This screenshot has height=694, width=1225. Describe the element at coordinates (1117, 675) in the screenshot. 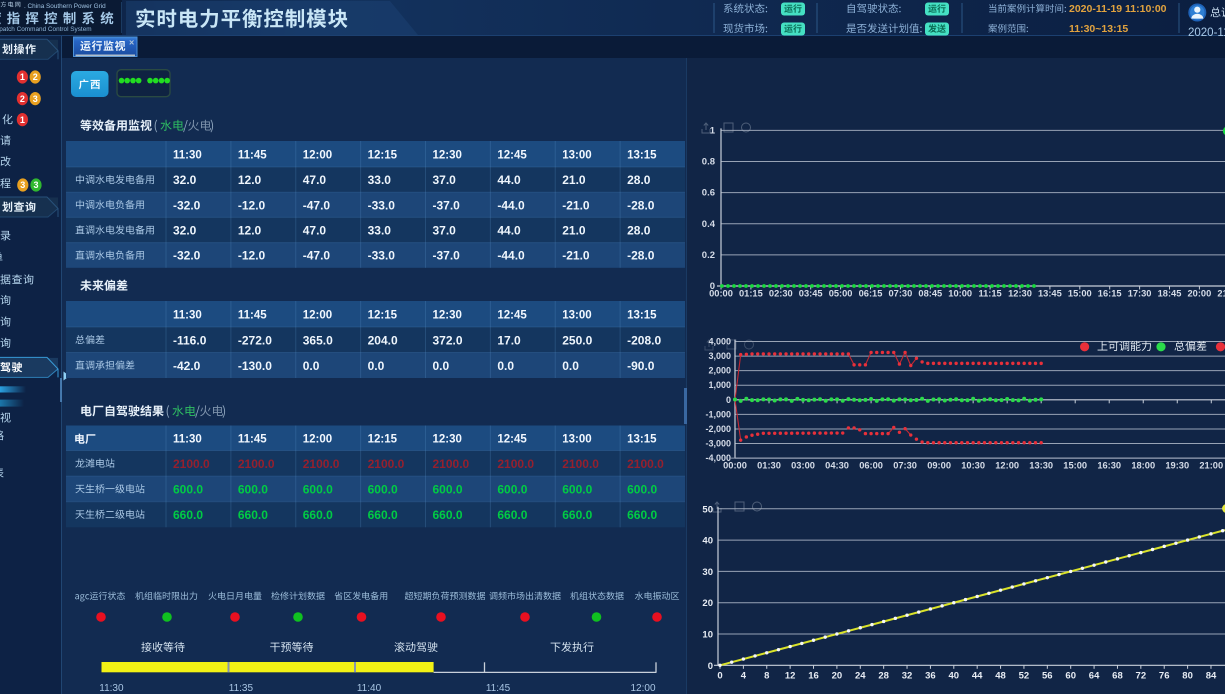

I see `svg-text: 68` at that location.